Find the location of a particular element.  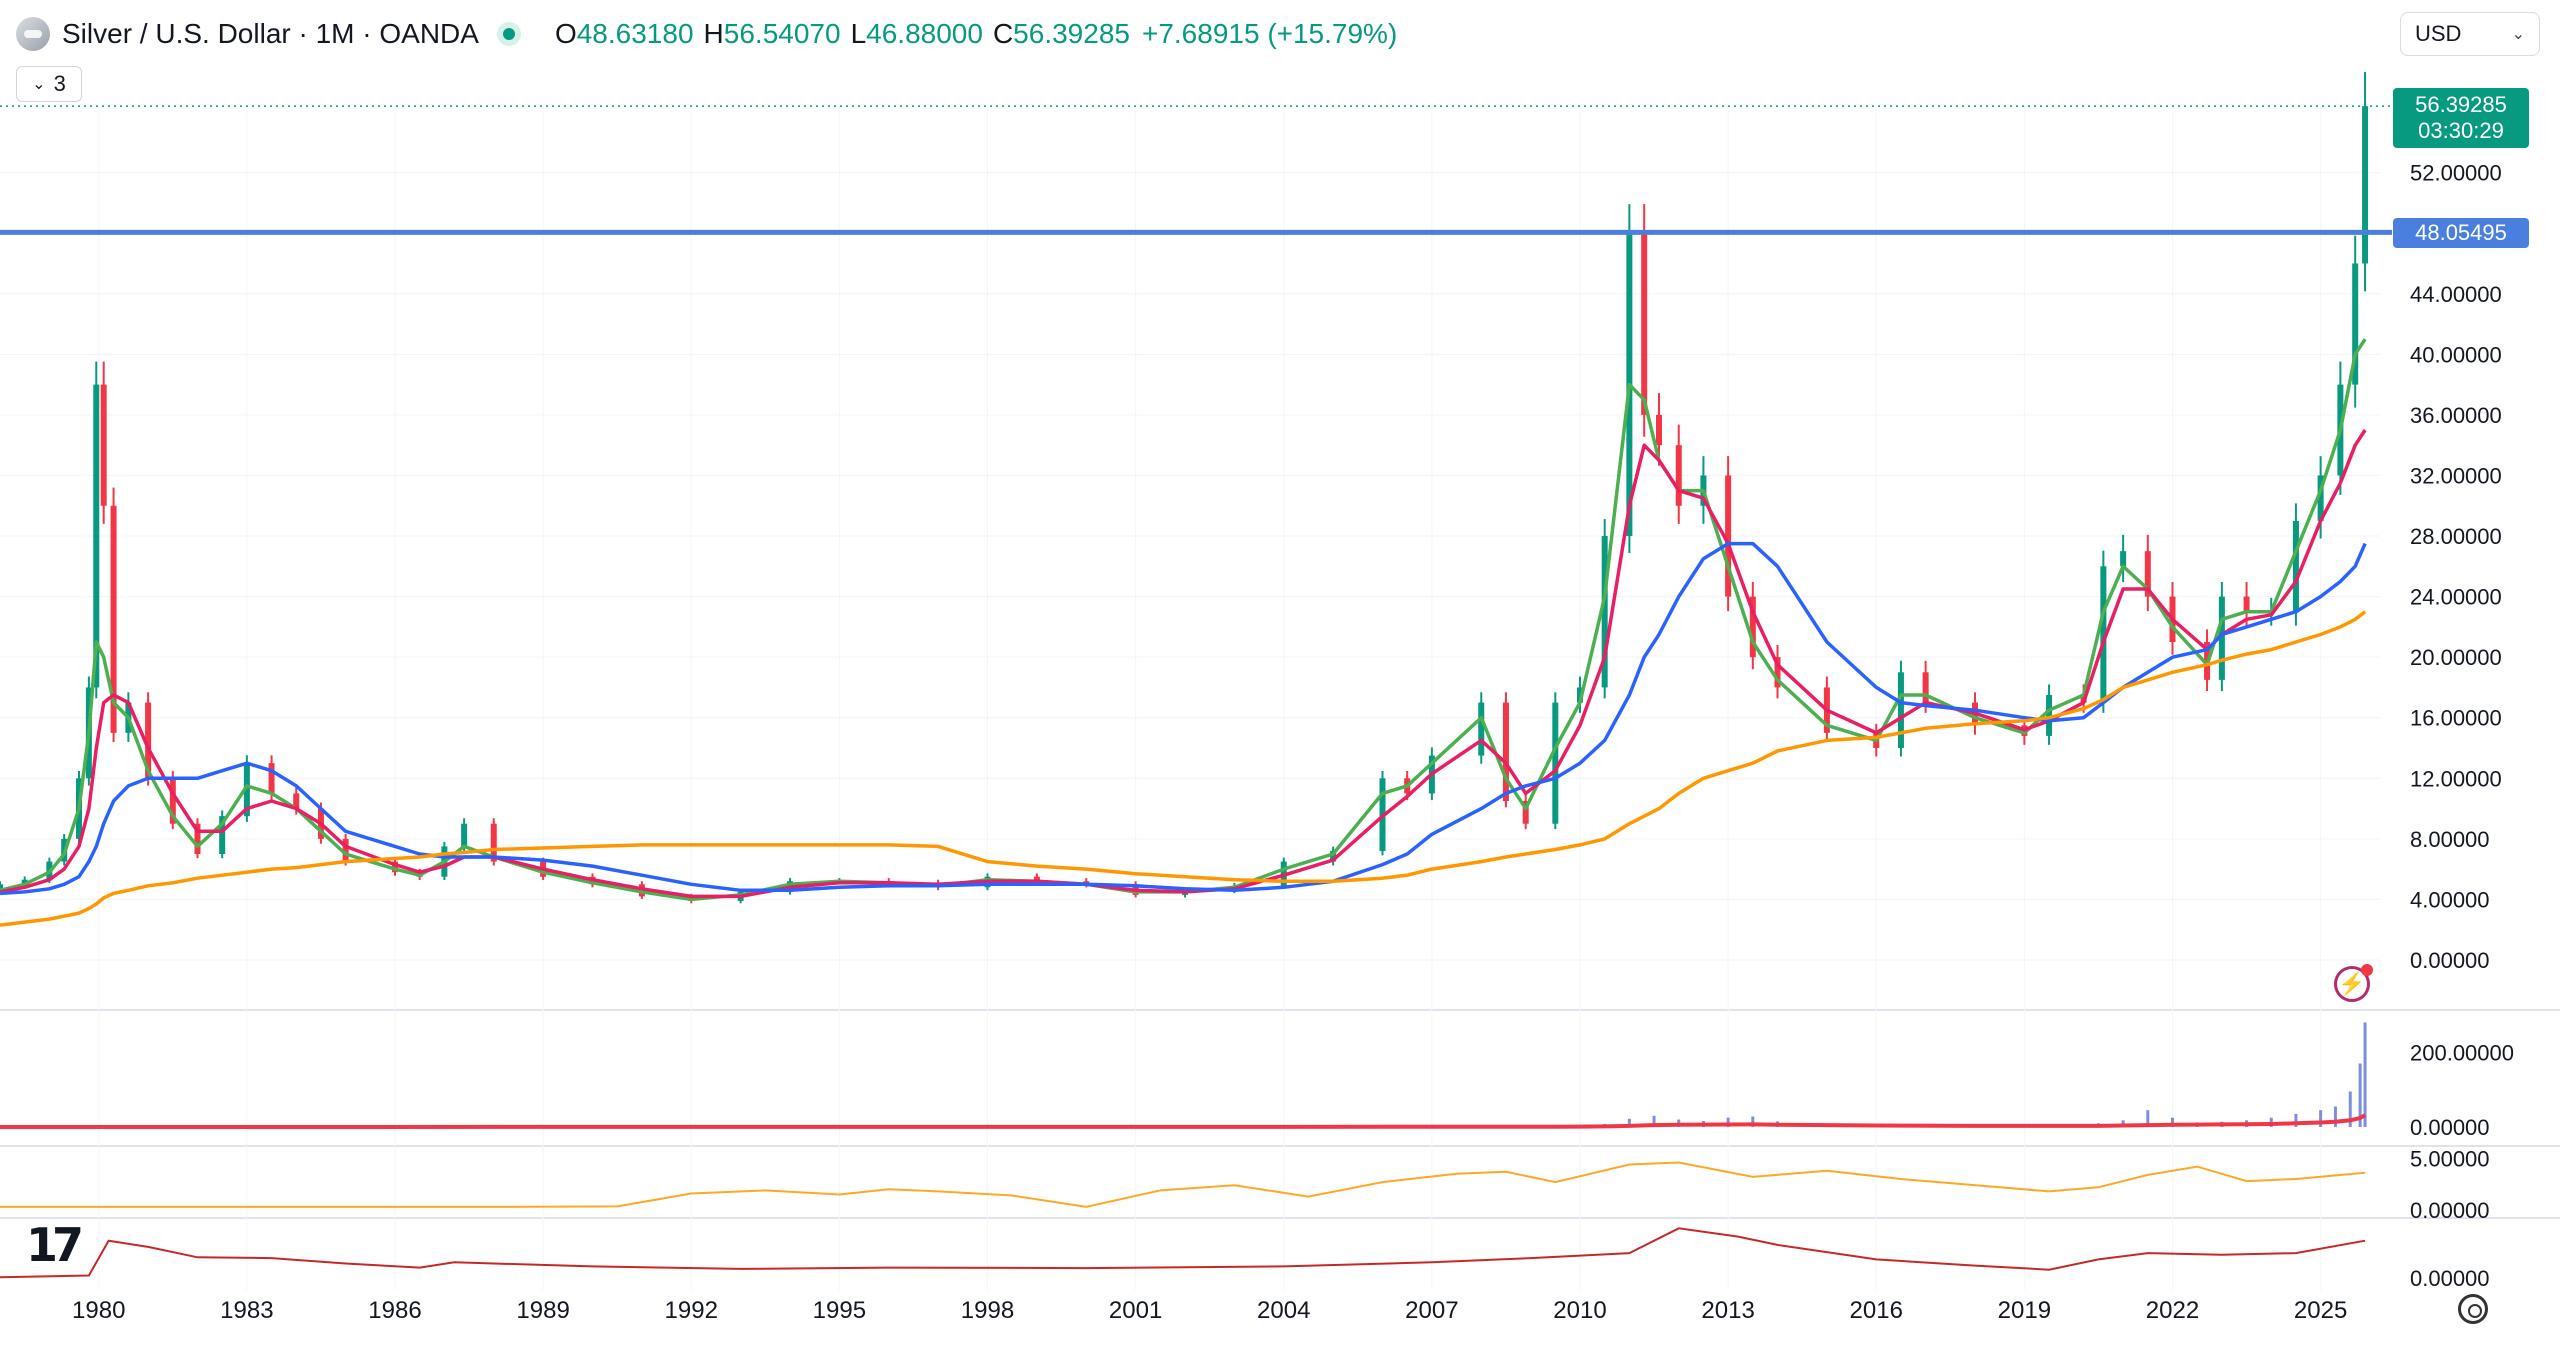

change-value: +7.68915 (+15.79%) is located at coordinates (1269, 33).